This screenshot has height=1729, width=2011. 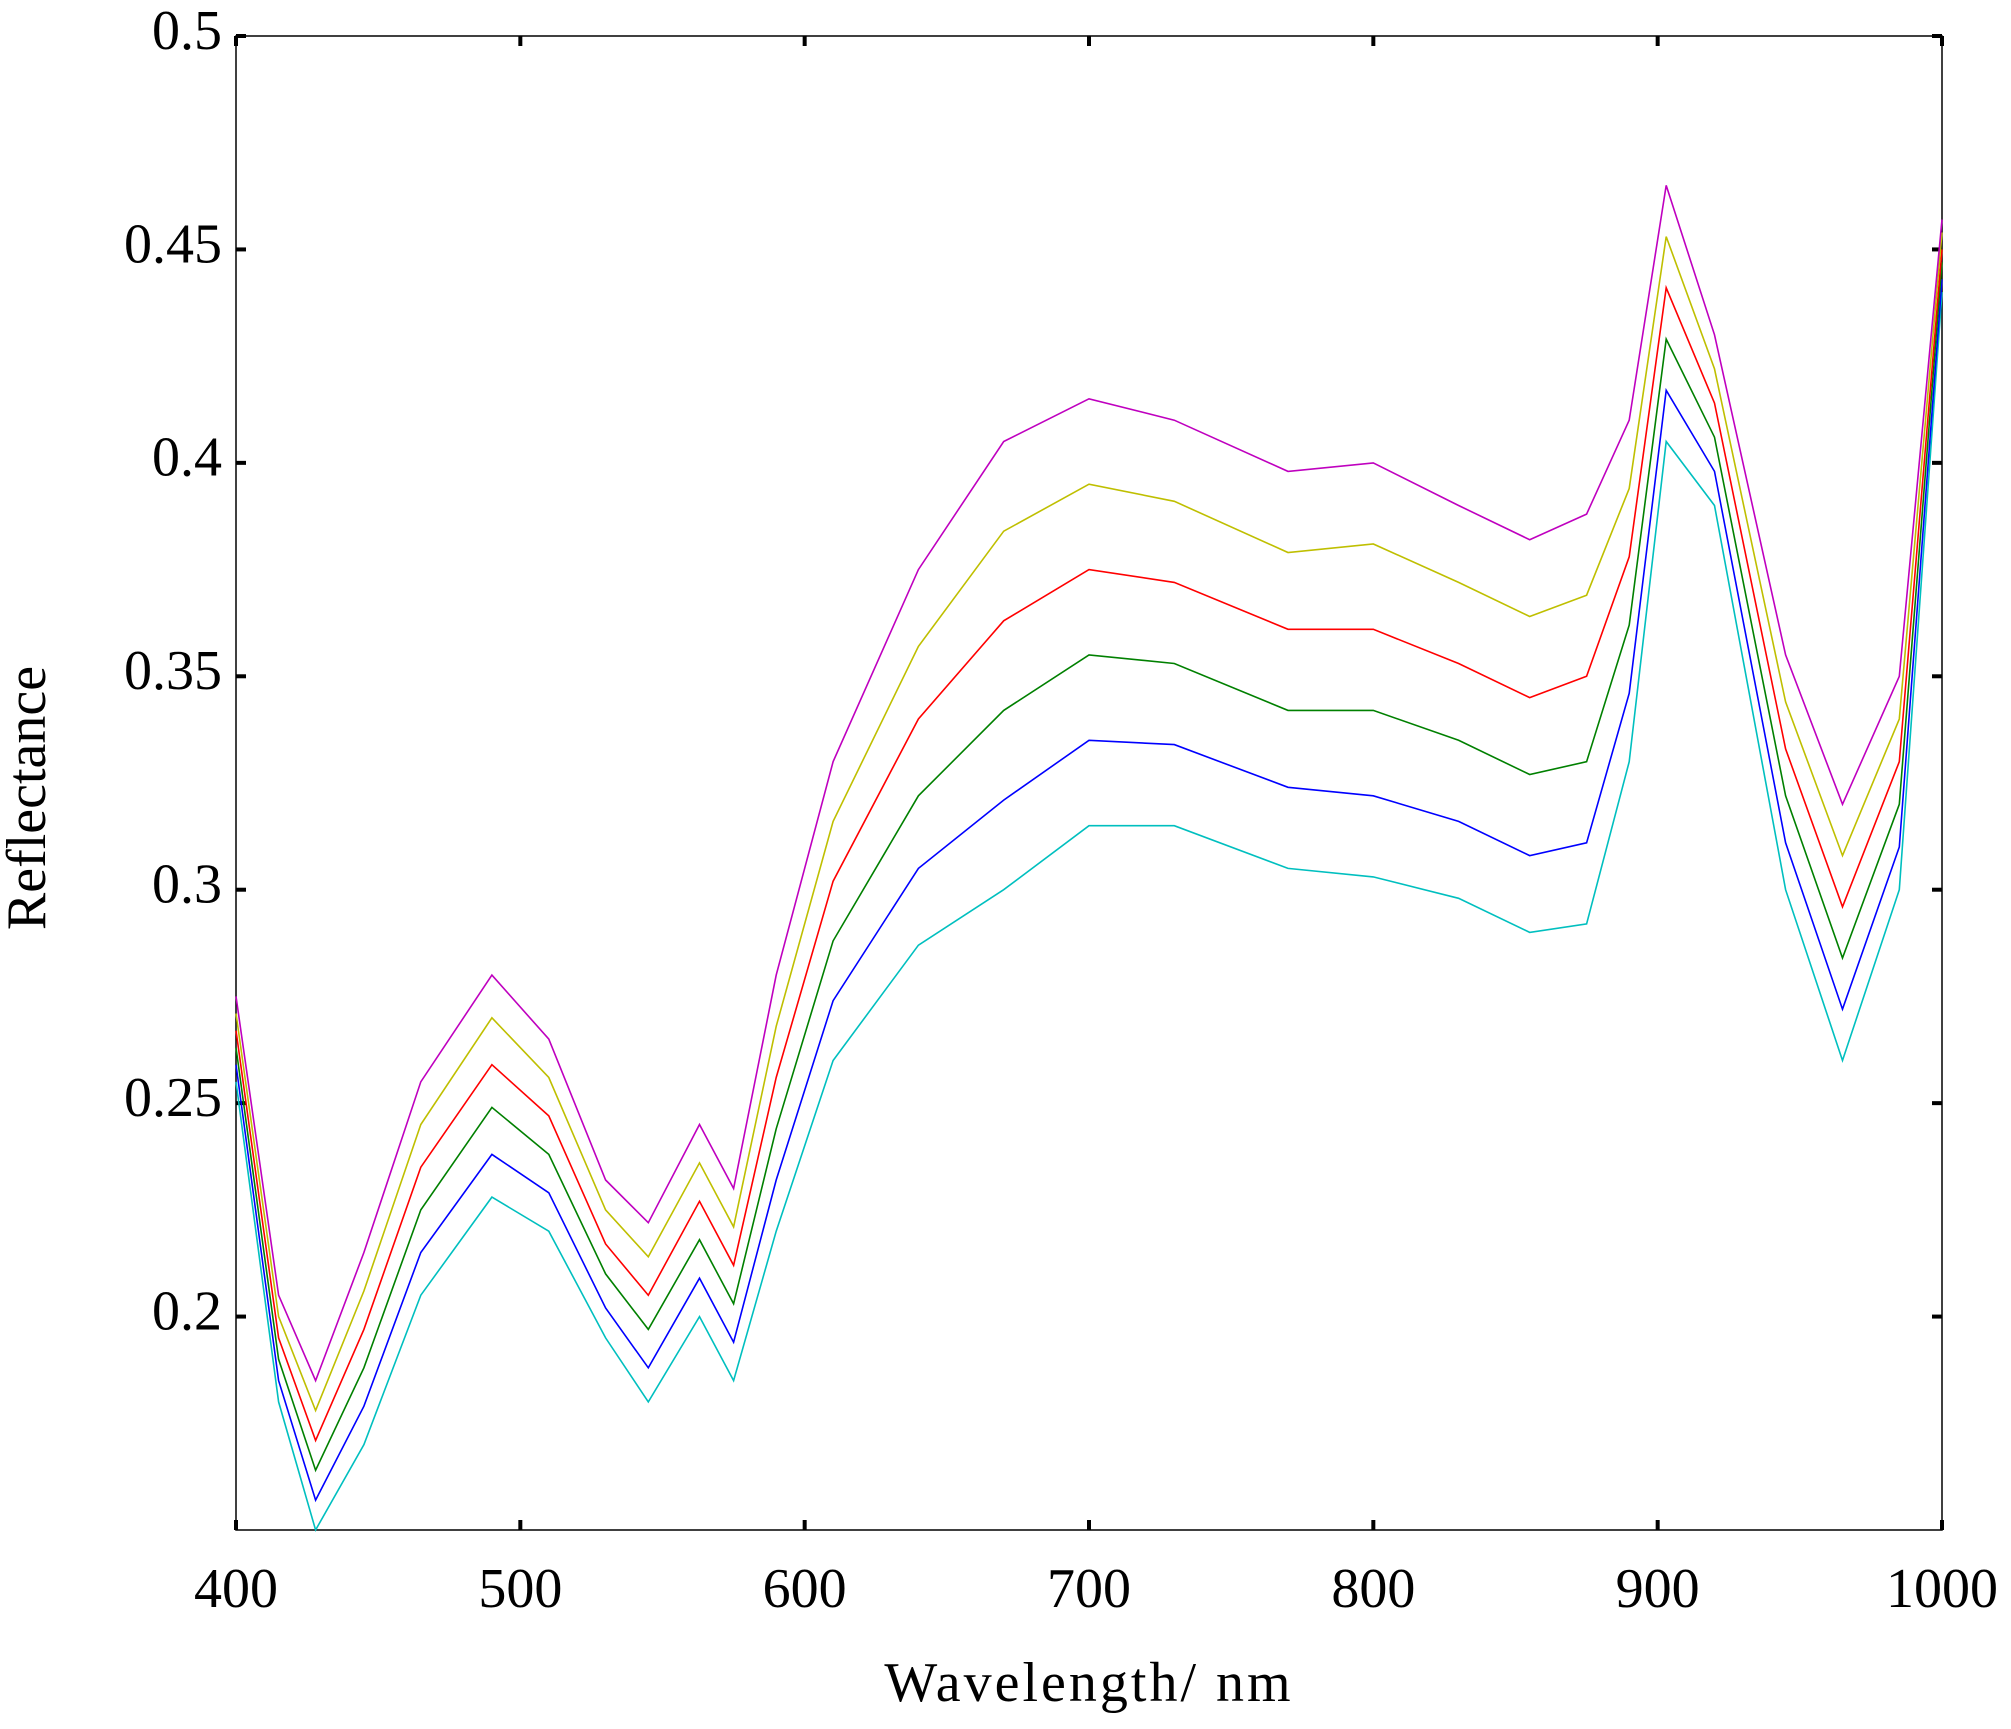 I want to click on x-tick-label: 400, so click(x=236, y=1589).